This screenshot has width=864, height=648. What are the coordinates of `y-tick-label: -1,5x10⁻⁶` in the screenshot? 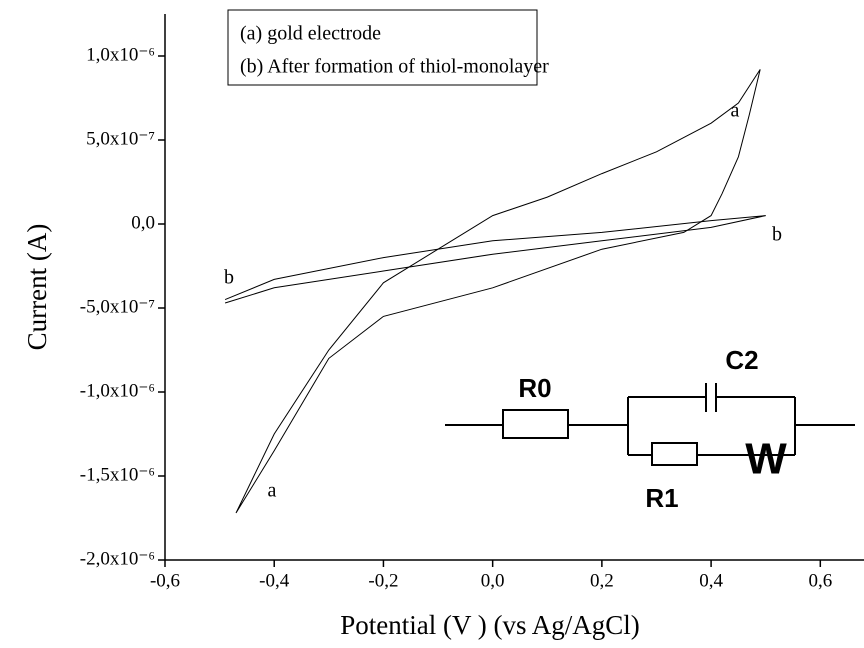 It's located at (117, 474).